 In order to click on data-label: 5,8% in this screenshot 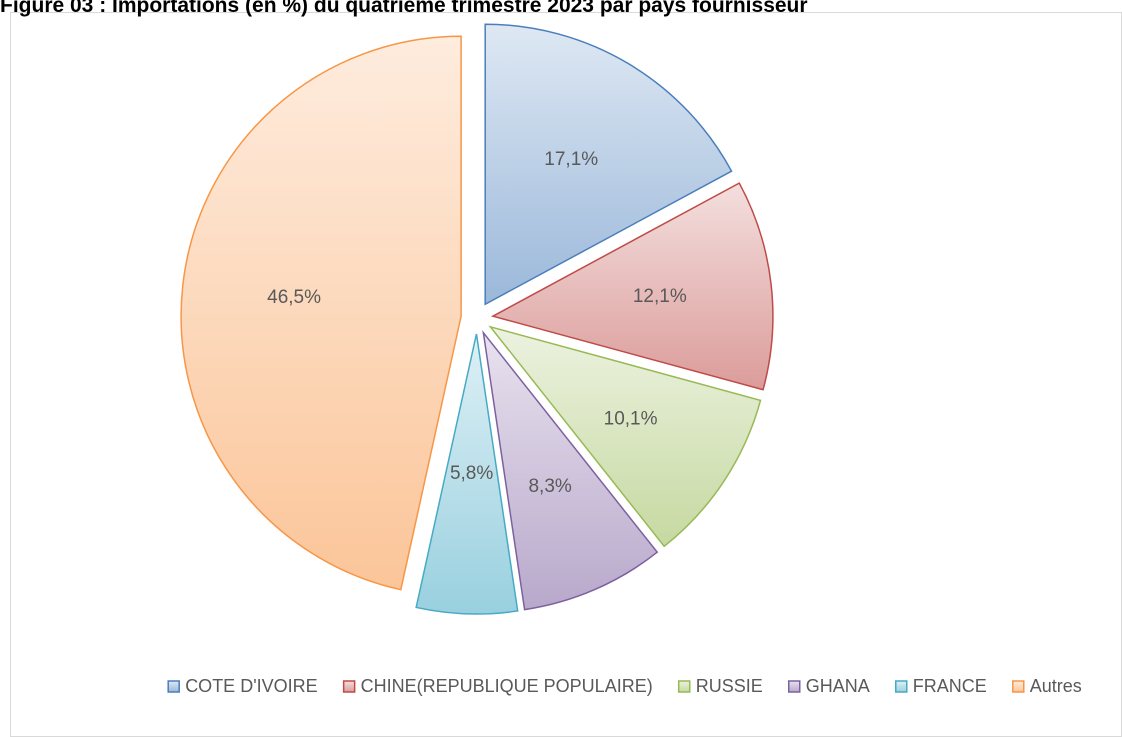, I will do `click(471, 473)`.